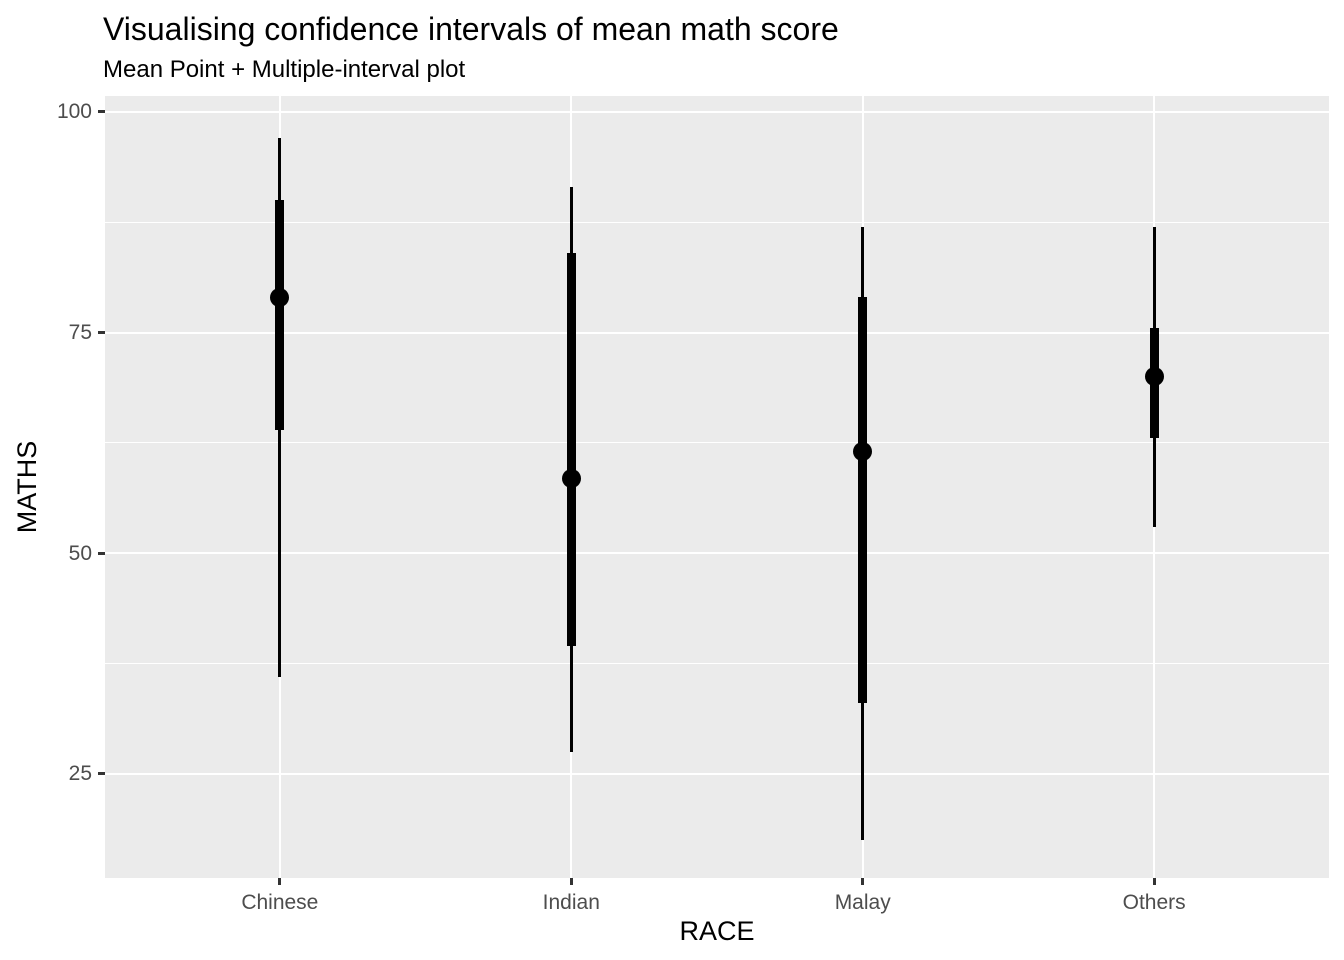 The image size is (1344, 960). Describe the element at coordinates (80, 333) in the screenshot. I see `y-tick-label: 75` at that location.